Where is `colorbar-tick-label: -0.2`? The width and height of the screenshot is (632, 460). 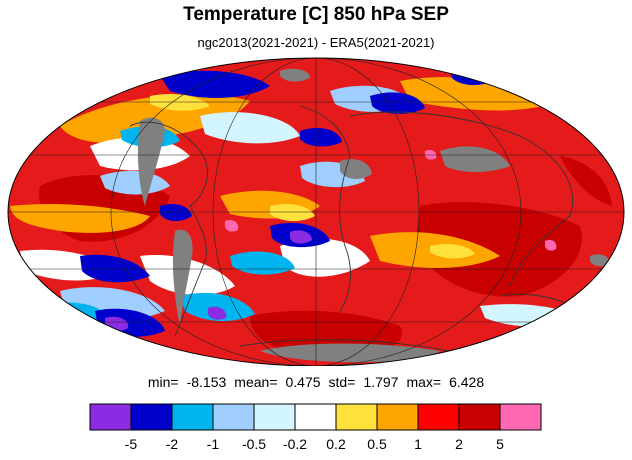 colorbar-tick-label: -0.2 is located at coordinates (295, 444).